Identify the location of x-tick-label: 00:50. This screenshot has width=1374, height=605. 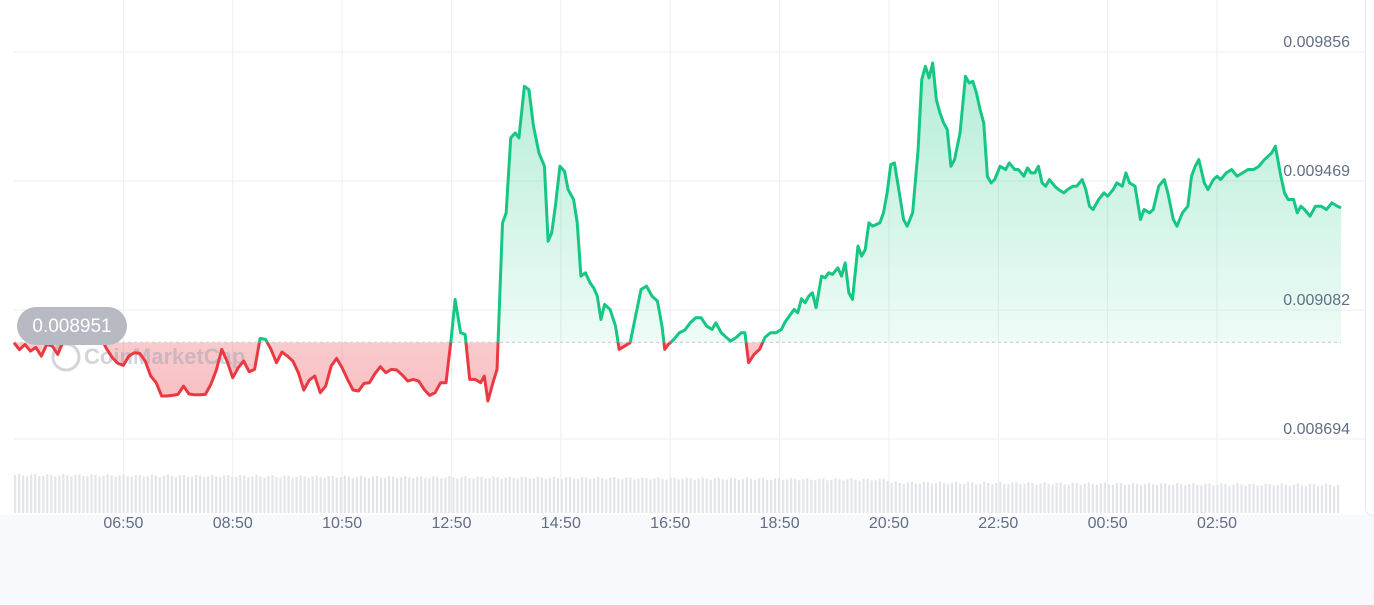
(1108, 523).